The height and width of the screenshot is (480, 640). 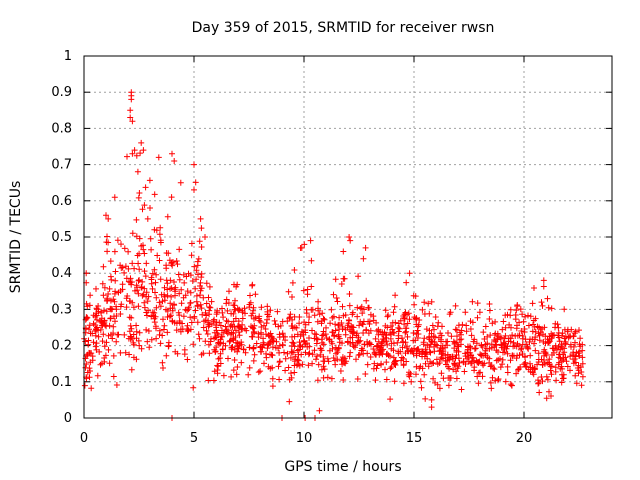 What do you see at coordinates (61, 382) in the screenshot?
I see `y-tick-label: 0.1` at bounding box center [61, 382].